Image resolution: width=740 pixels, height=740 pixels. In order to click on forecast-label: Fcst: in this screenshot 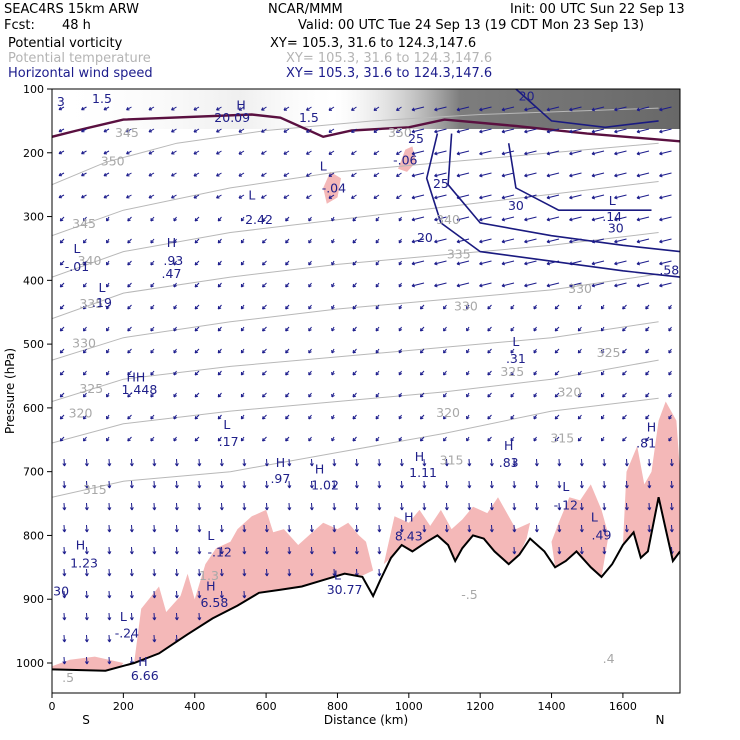, I will do `click(19, 25)`.